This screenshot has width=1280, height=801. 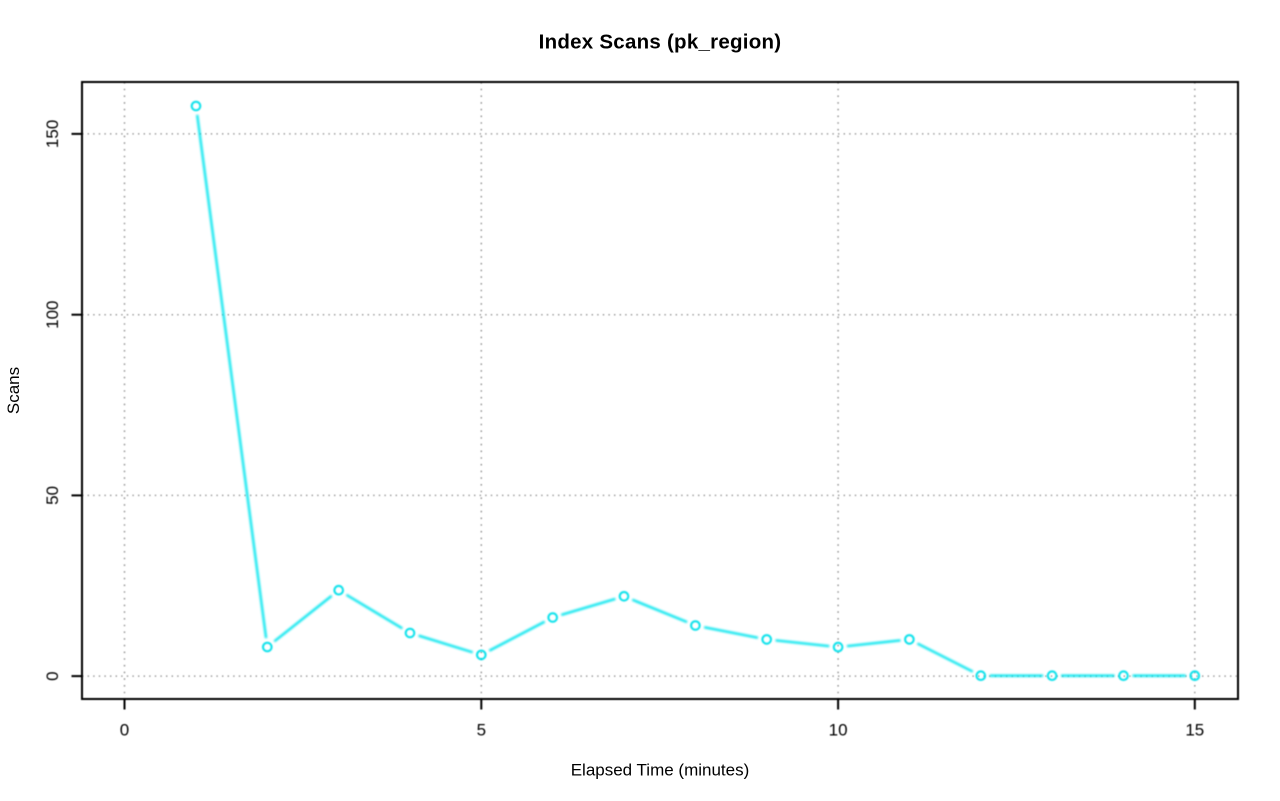 What do you see at coordinates (13, 390) in the screenshot?
I see `svg-text: Scans` at bounding box center [13, 390].